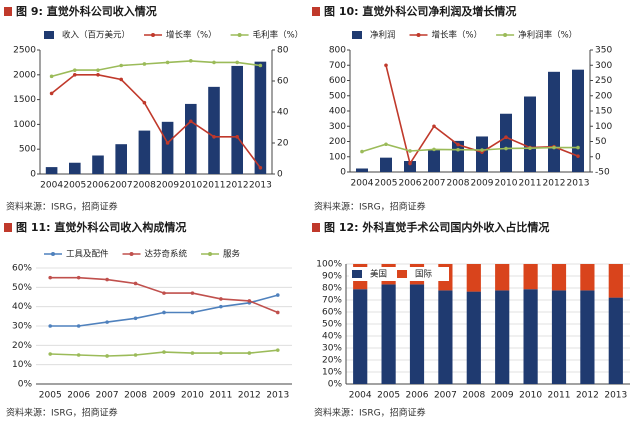  Describe the element at coordinates (24, 100) in the screenshot. I see `y-tick-label: 1500` at that location.